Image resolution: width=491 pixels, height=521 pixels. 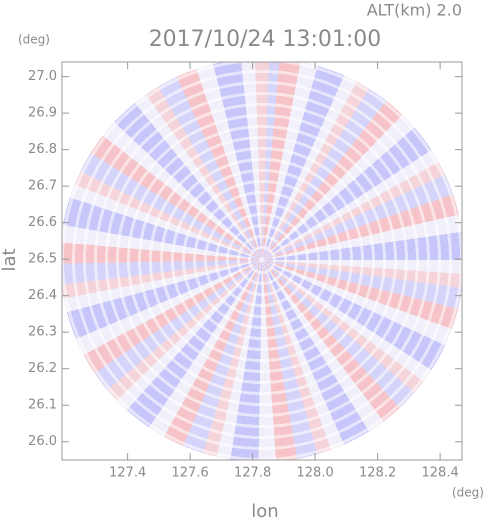 I want to click on y-tick-label: 27.0, so click(x=42, y=76).